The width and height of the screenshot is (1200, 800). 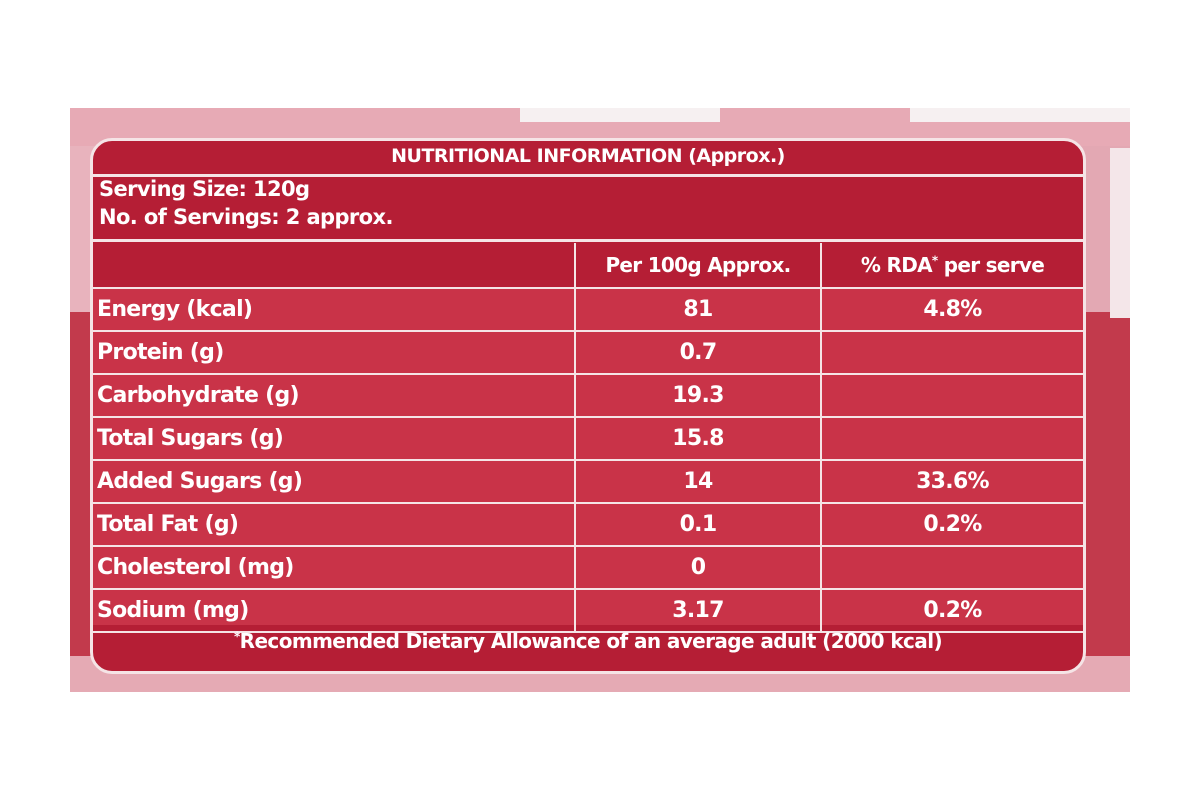 What do you see at coordinates (588, 156) in the screenshot?
I see `label-title: NUTRITIONAL INFORMATION (Approx.)` at bounding box center [588, 156].